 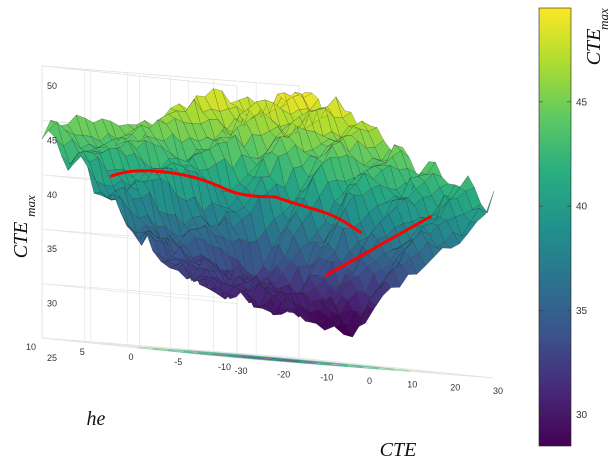 I want to click on surface-facet, so click(x=486, y=202).